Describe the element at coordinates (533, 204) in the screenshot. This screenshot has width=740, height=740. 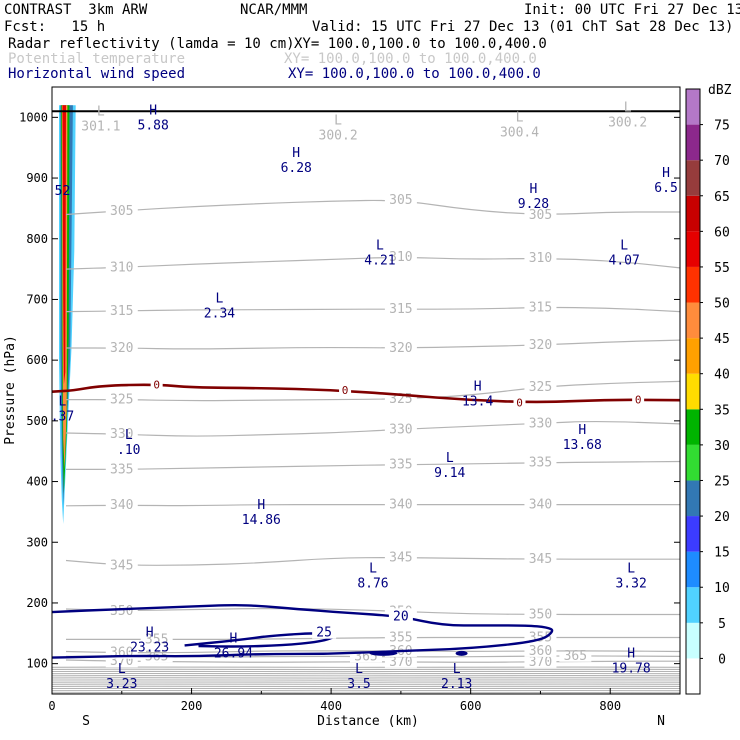
I see `extremum-value: 9.28` at that location.